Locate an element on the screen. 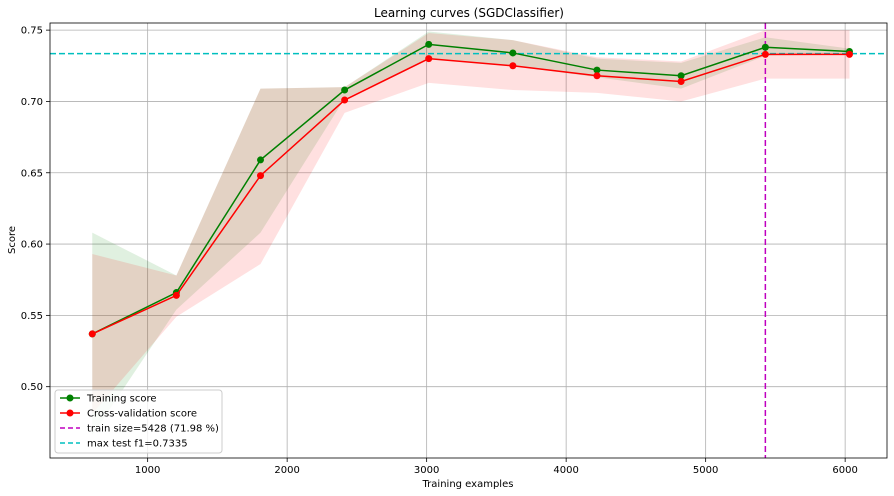  y-tick-label: 0.65 is located at coordinates (32, 173).